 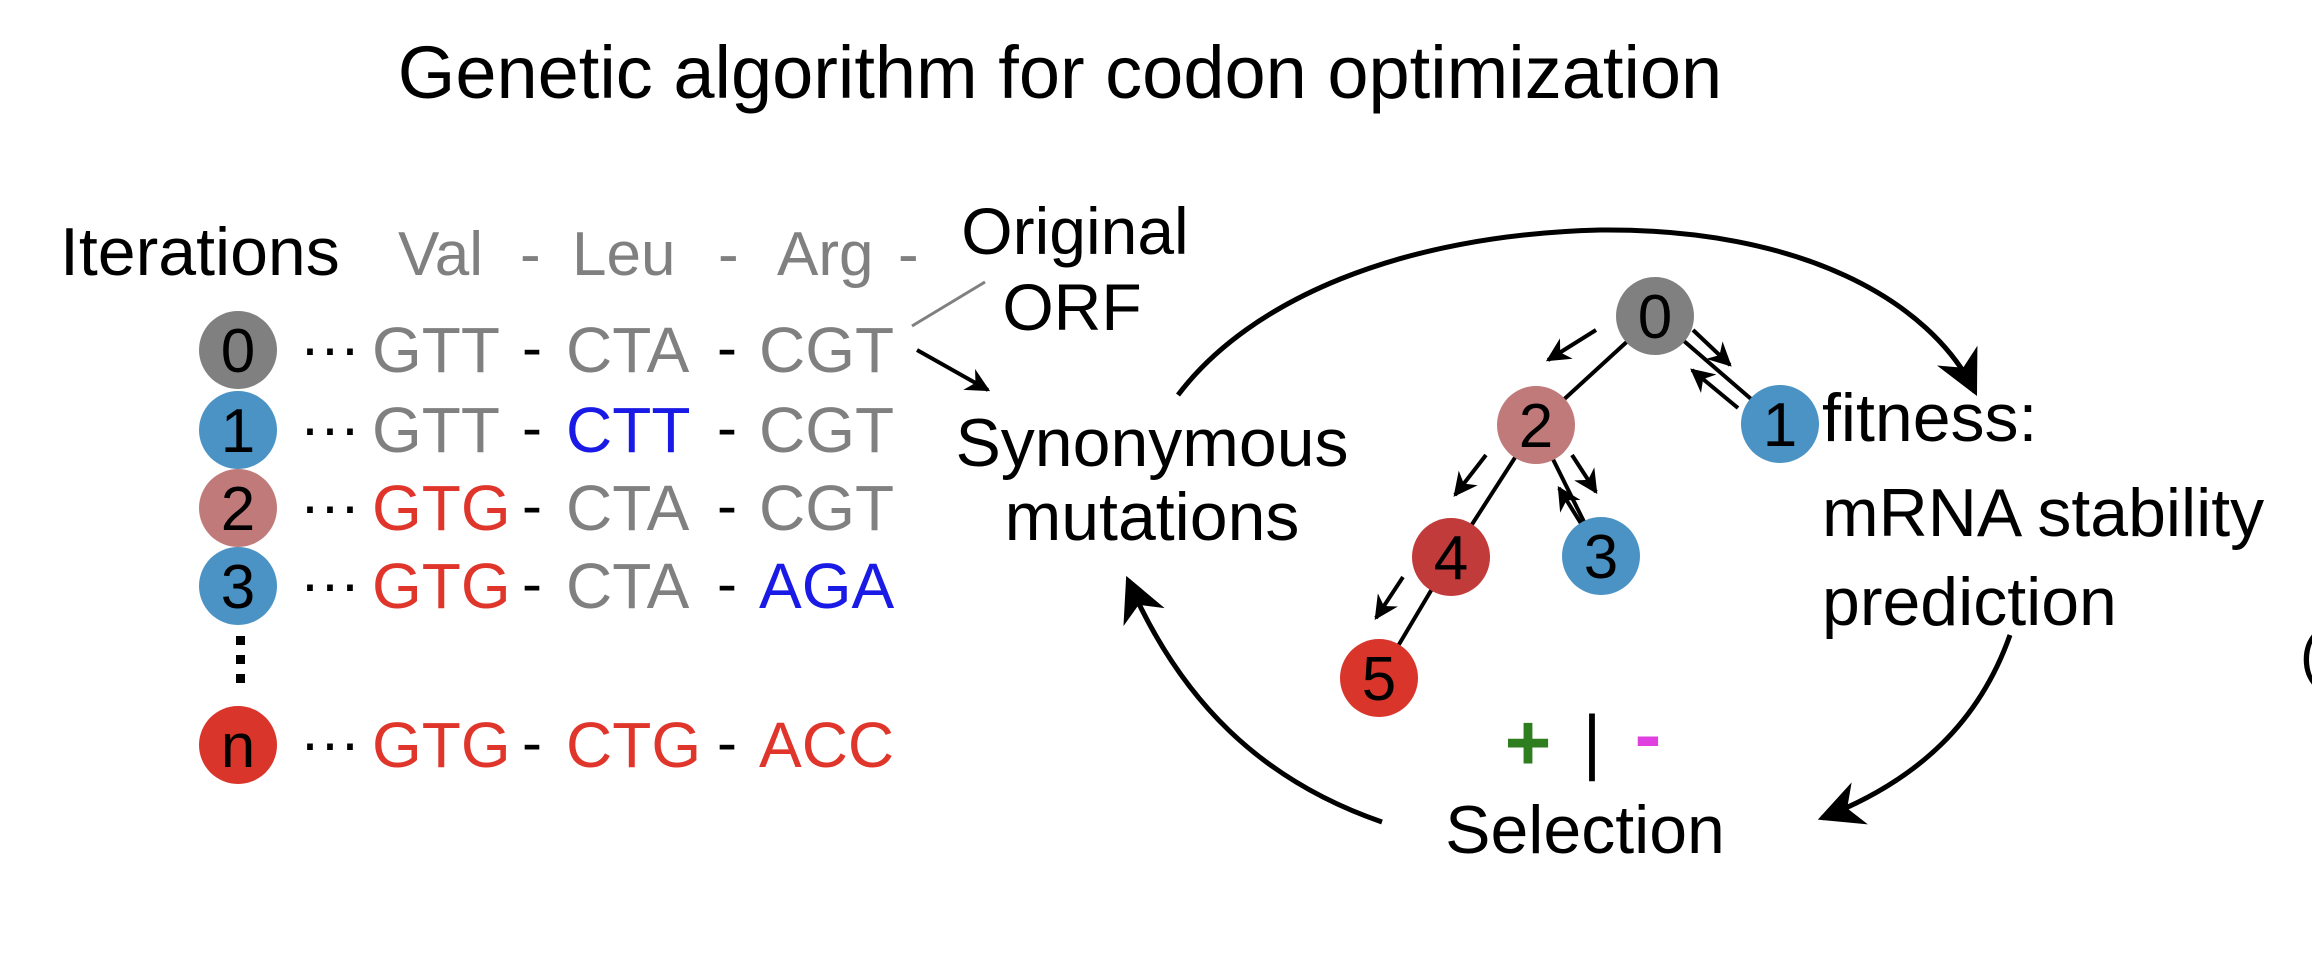 I want to click on tree-node-label: 2, so click(x=1536, y=426).